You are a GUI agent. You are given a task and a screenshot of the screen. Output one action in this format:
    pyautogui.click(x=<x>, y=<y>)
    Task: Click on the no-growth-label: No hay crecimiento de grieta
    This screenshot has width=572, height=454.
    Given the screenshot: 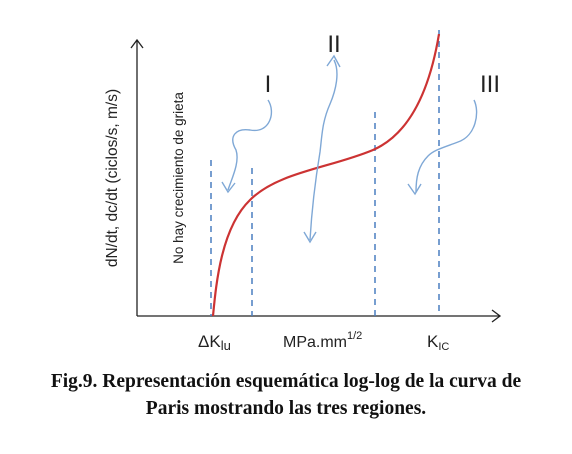 What is the action you would take?
    pyautogui.click(x=178, y=178)
    